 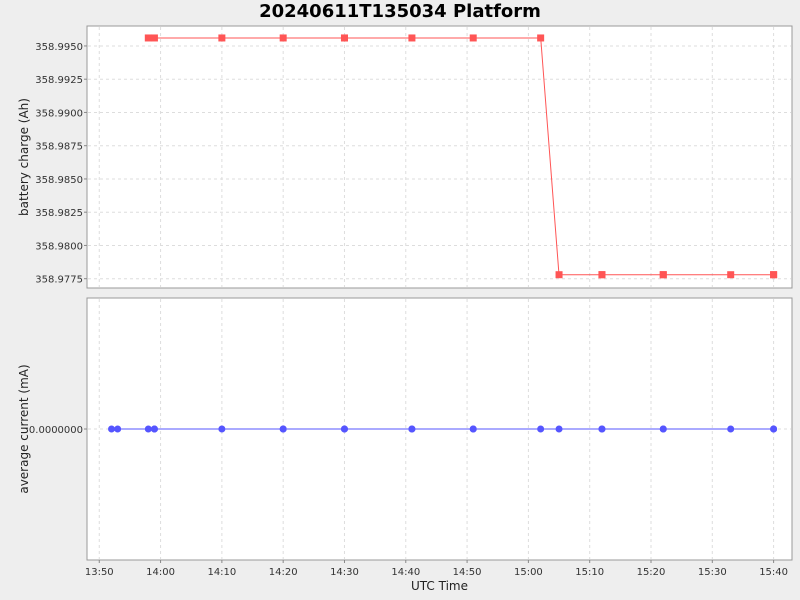 What do you see at coordinates (221, 572) in the screenshot?
I see `x-tick-label: 14:10` at bounding box center [221, 572].